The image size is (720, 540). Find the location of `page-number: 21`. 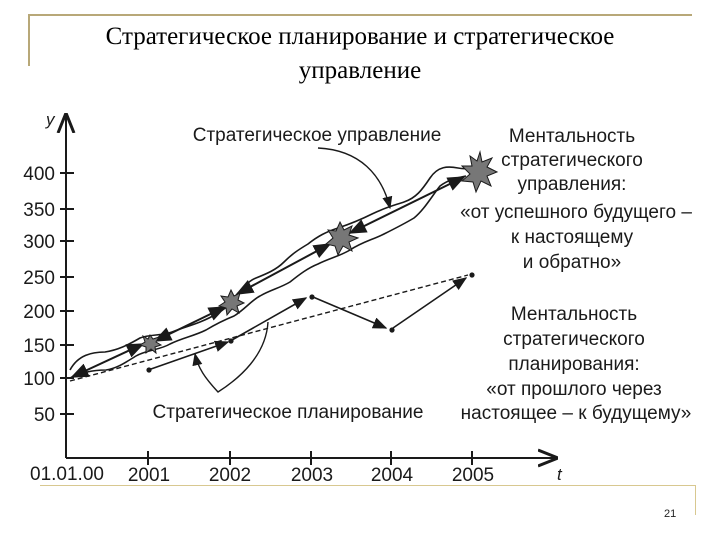

page-number: 21 is located at coordinates (670, 514).